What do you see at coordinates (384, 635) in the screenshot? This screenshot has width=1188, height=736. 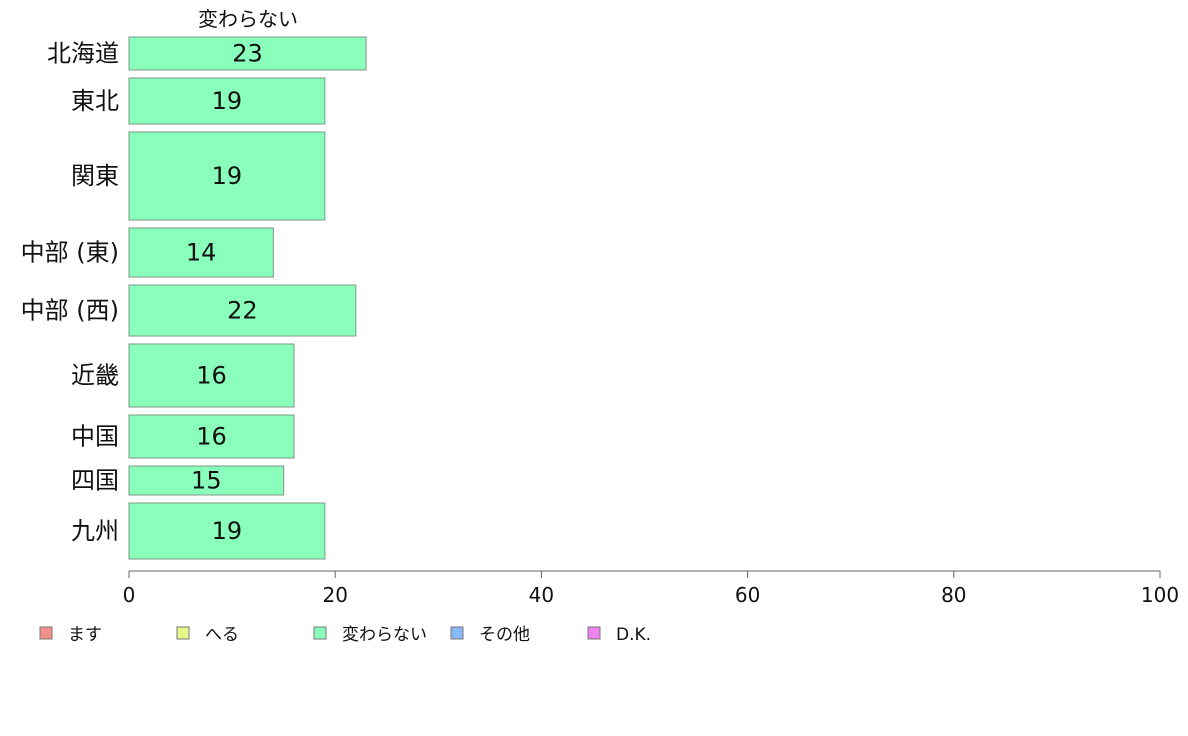 I see `legend-label: 変わらない` at bounding box center [384, 635].